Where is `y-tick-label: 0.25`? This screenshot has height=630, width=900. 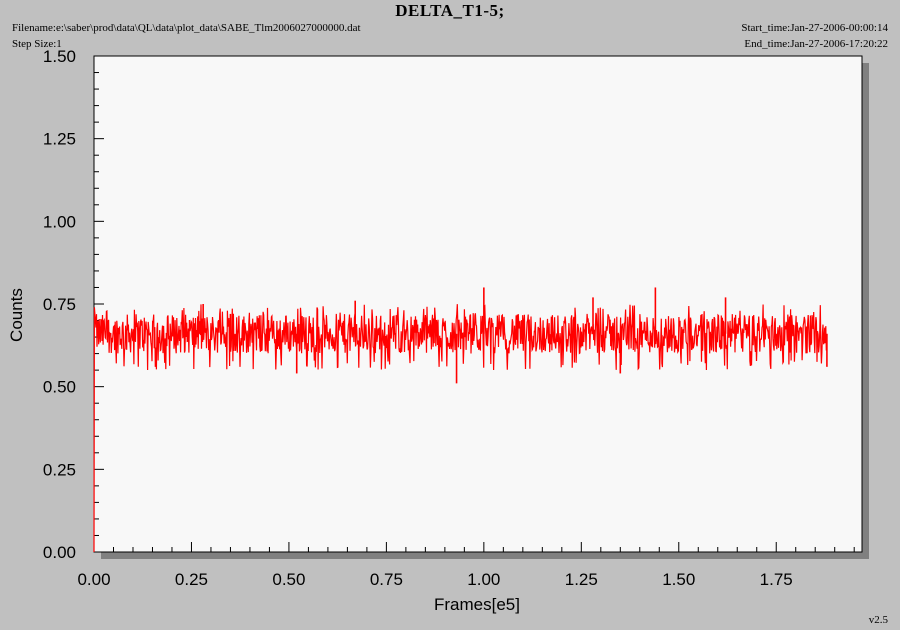
y-tick-label: 0.25 is located at coordinates (59, 469).